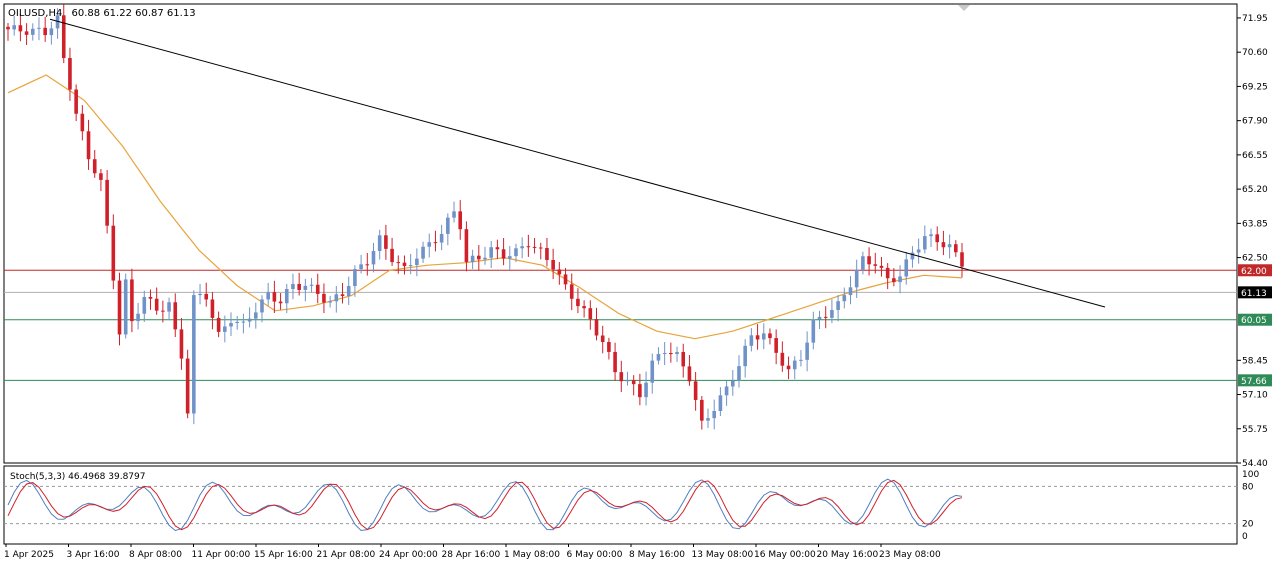 The width and height of the screenshot is (1280, 571). Describe the element at coordinates (964, 8) in the screenshot. I see `scroll-marker-icon` at that location.